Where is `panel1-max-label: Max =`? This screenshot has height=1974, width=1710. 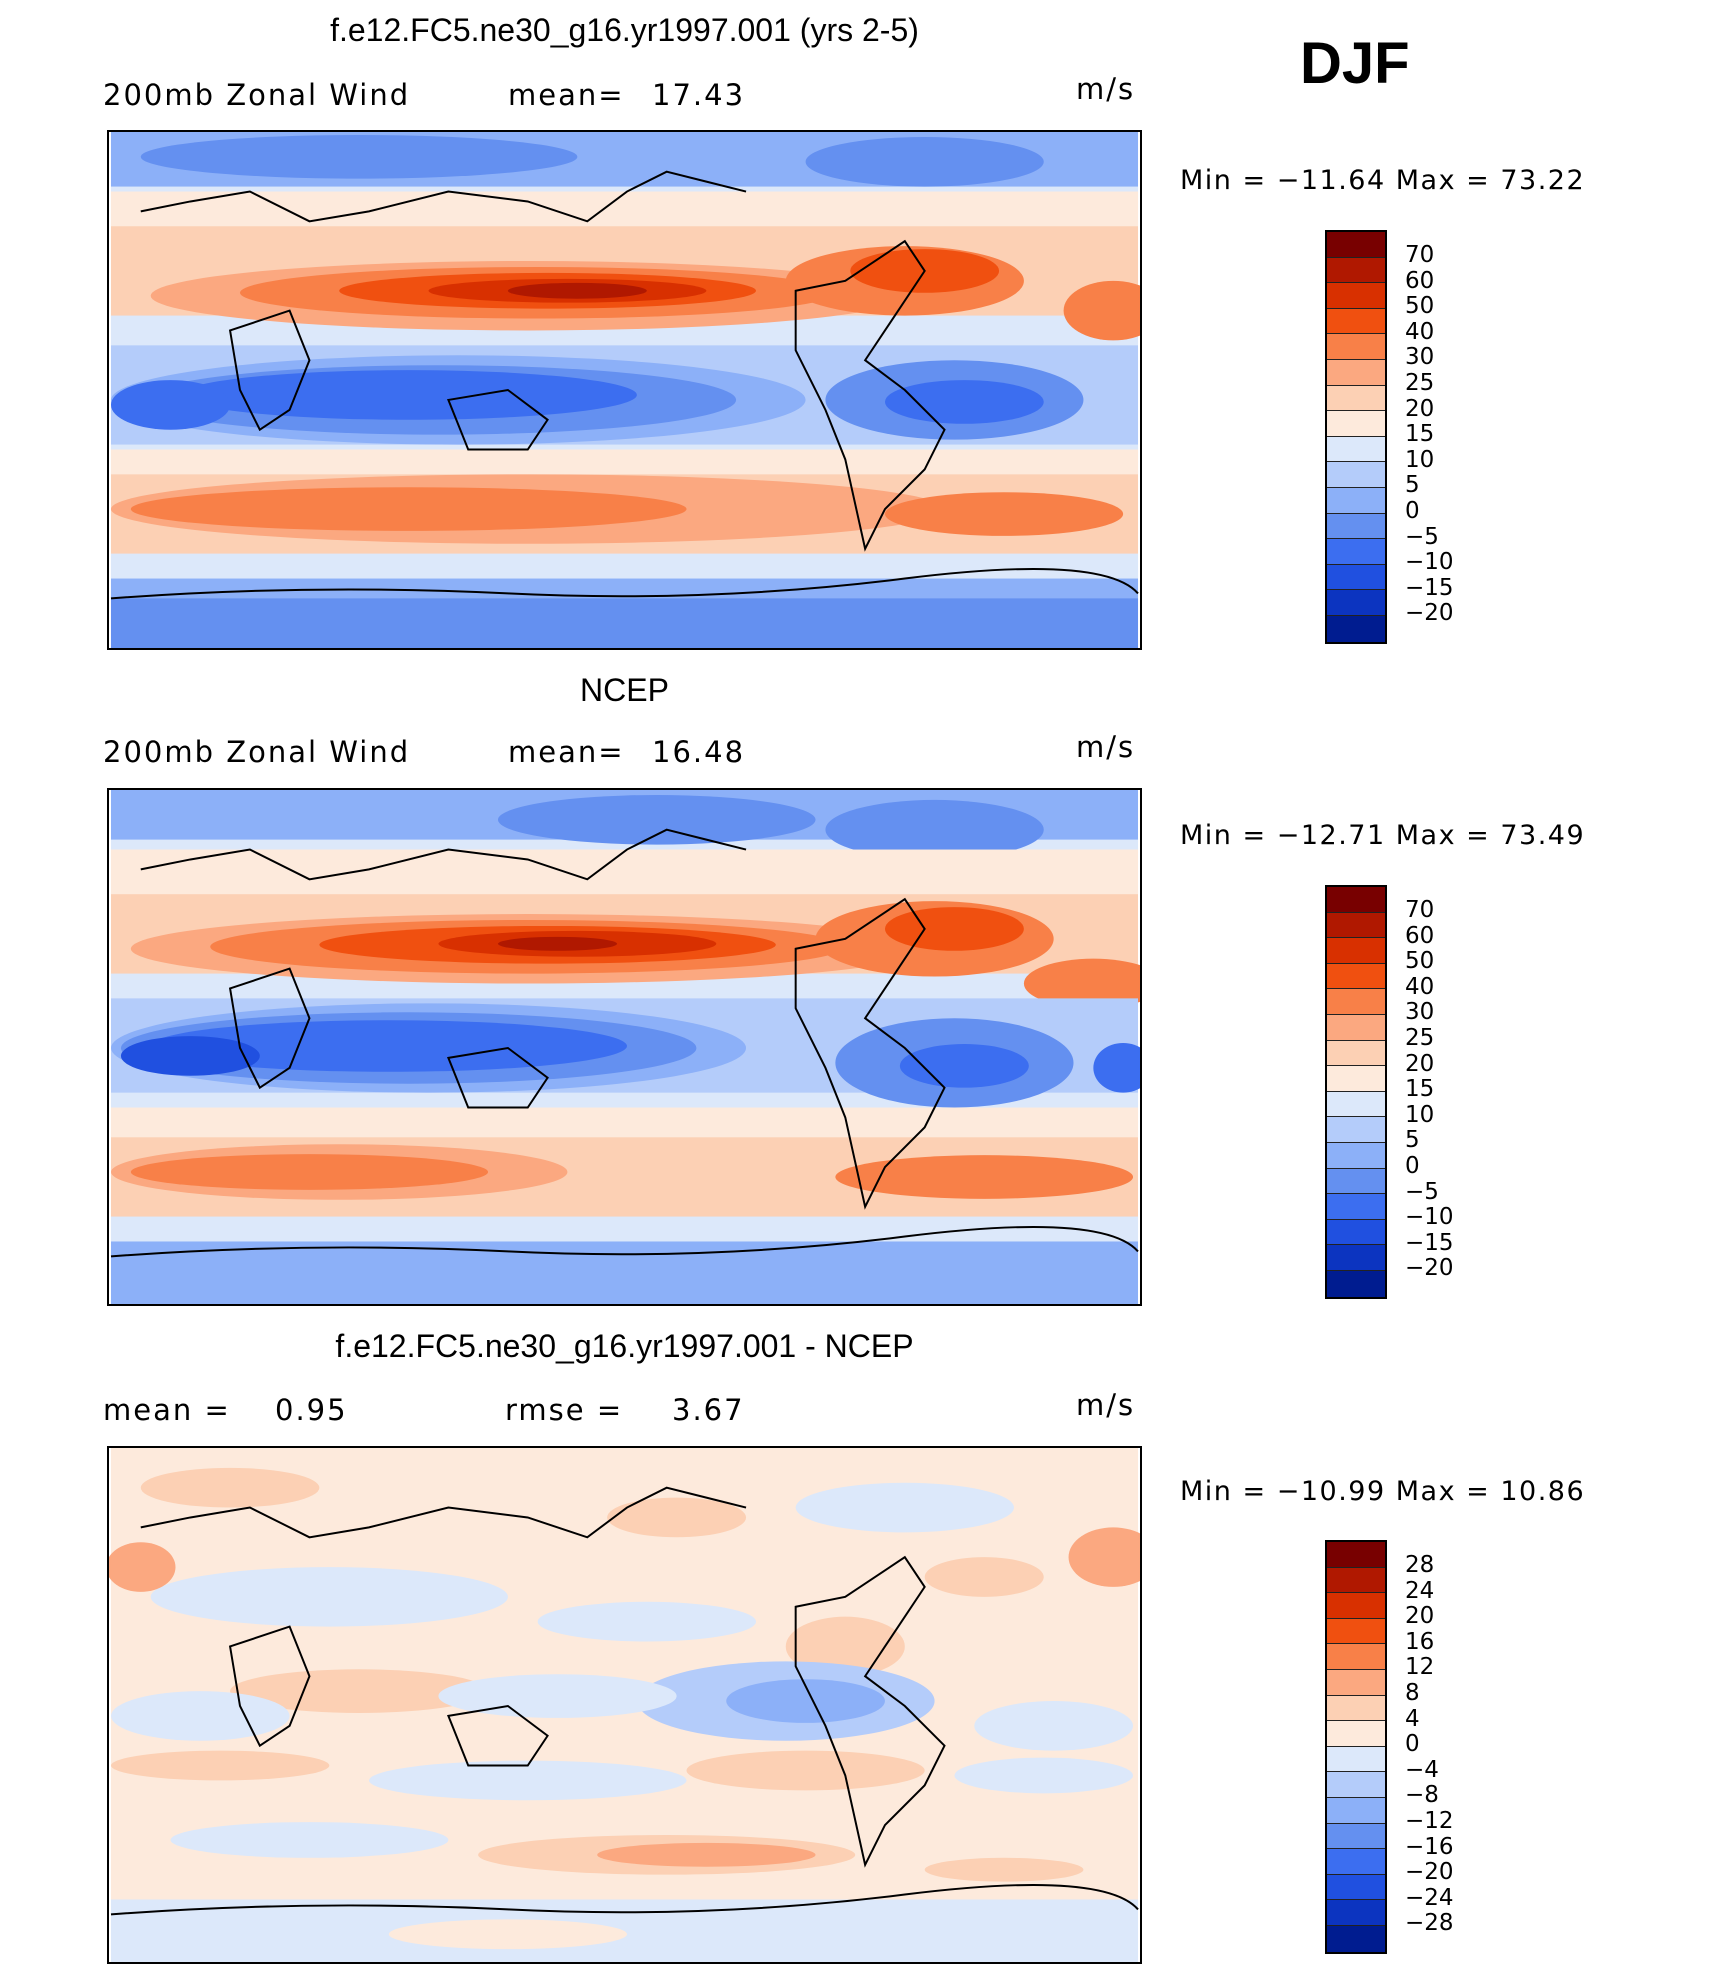
panel1-max-label: Max = is located at coordinates (1443, 180).